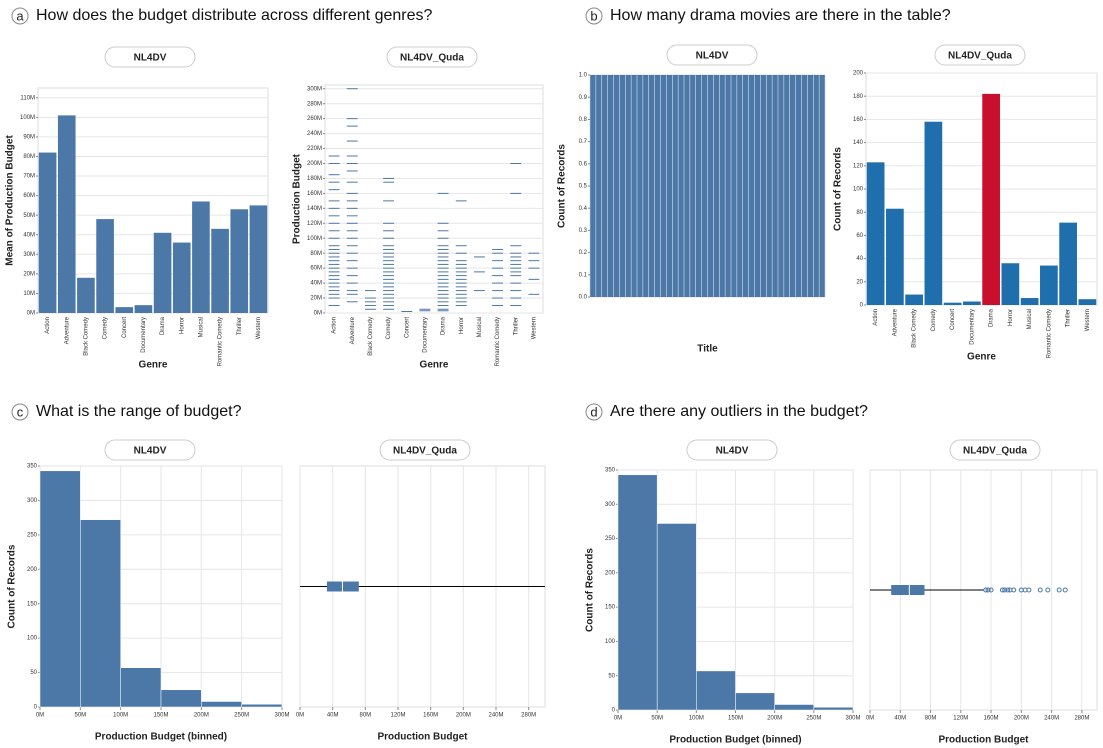 This screenshot has height=748, width=1103. Describe the element at coordinates (610, 539) in the screenshot. I see `y-tick-label: 250` at that location.